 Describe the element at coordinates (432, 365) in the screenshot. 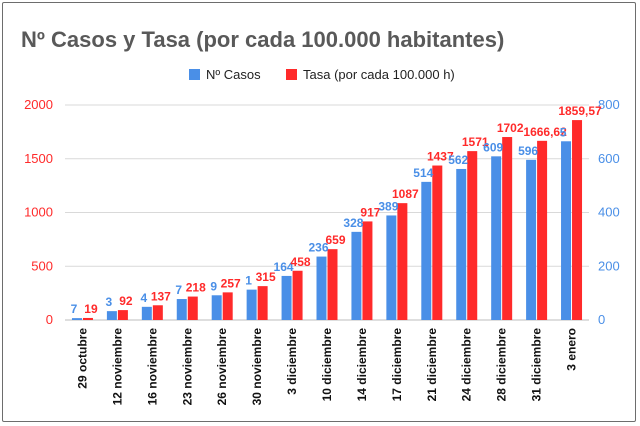

I see `x-tick-label: 21 diciembre` at that location.